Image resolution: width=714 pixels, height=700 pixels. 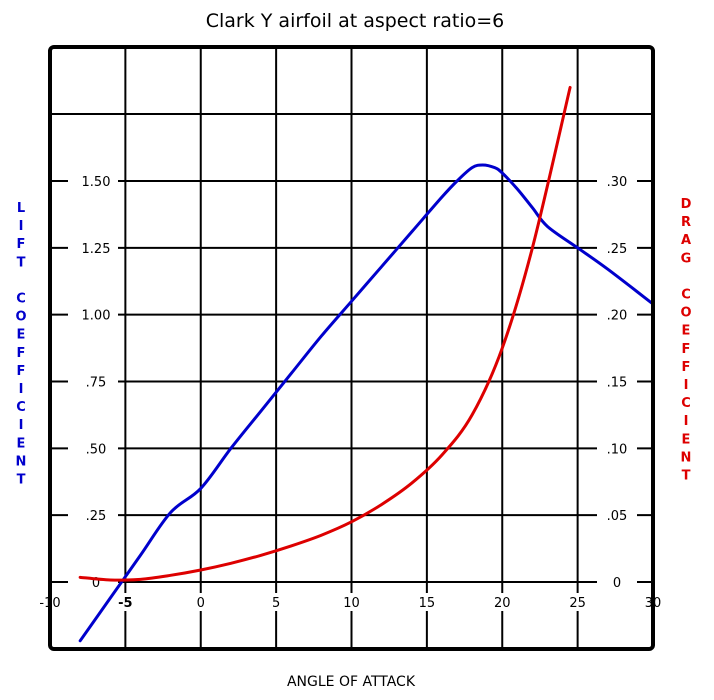 What do you see at coordinates (686, 240) in the screenshot?
I see `axis-label-letter: A` at bounding box center [686, 240].